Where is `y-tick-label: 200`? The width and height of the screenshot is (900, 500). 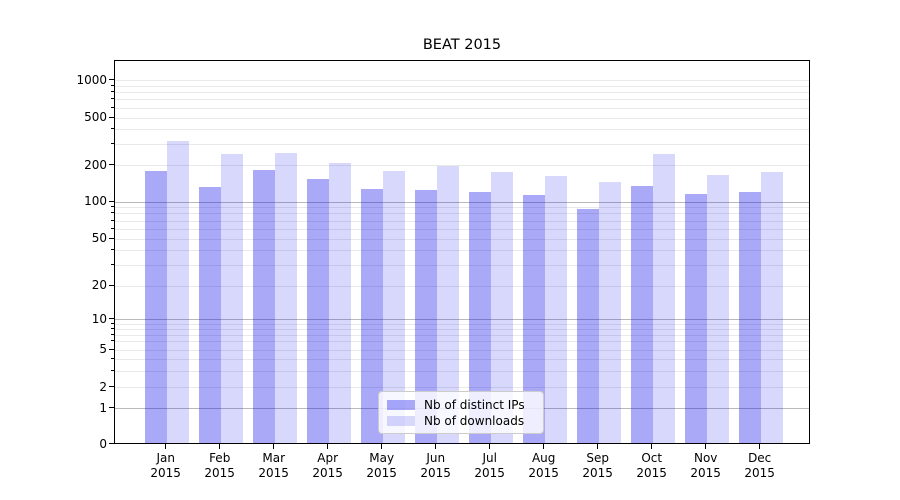
y-tick-label: 200 is located at coordinates (95, 164).